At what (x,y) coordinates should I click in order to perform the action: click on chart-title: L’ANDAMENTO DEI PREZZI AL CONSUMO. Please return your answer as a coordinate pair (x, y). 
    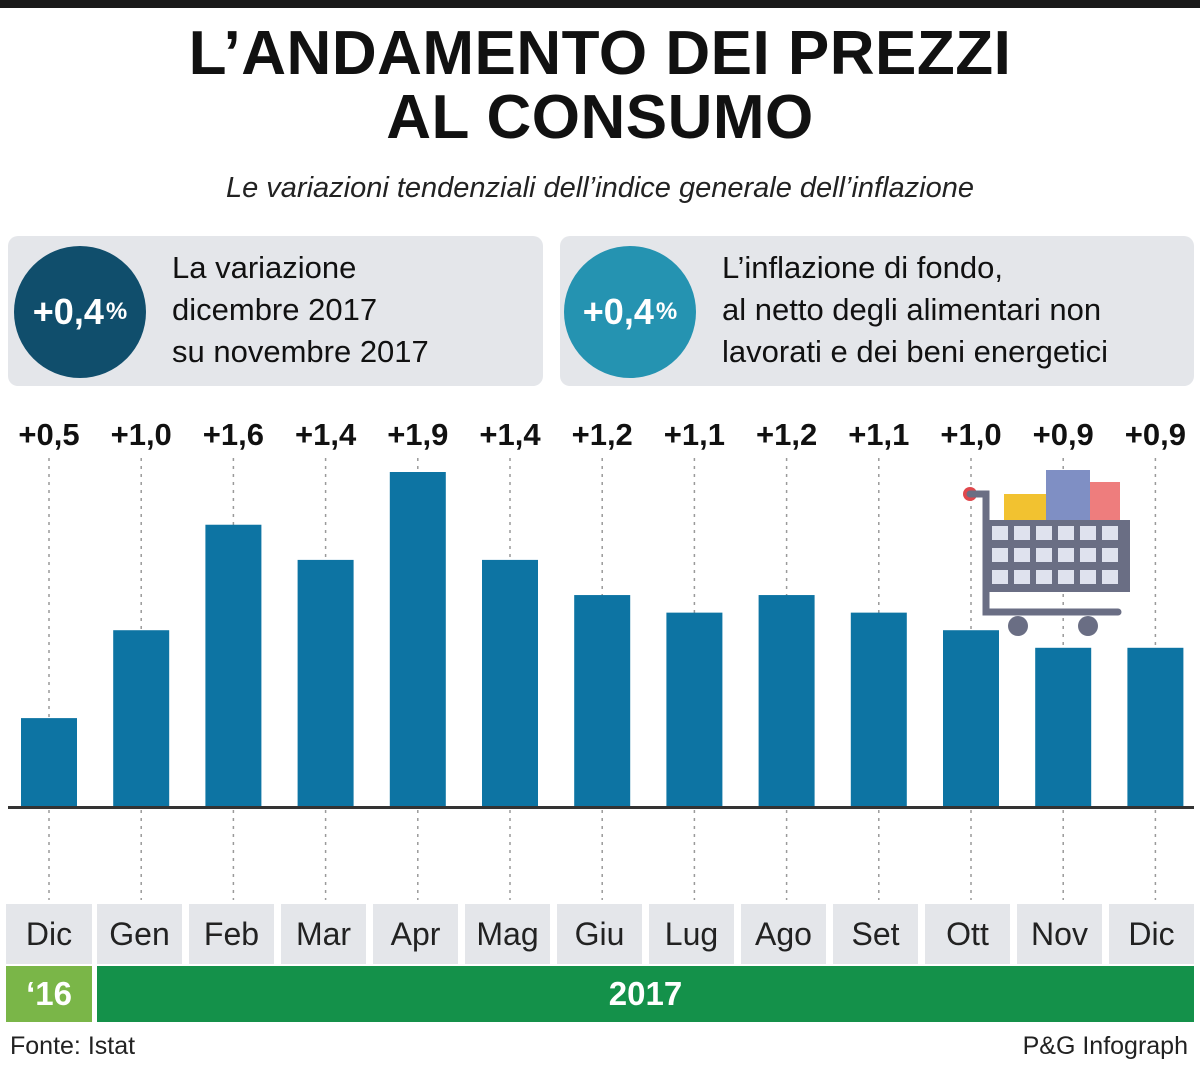
    Looking at the image, I should click on (600, 86).